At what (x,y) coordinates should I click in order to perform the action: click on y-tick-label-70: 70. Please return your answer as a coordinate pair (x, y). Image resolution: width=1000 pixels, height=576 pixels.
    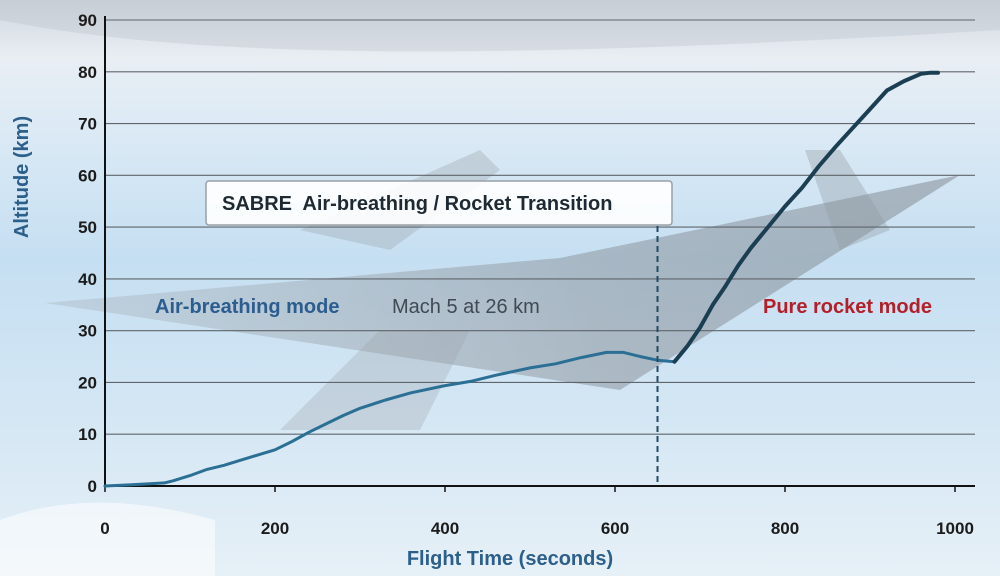
    Looking at the image, I should click on (87, 124).